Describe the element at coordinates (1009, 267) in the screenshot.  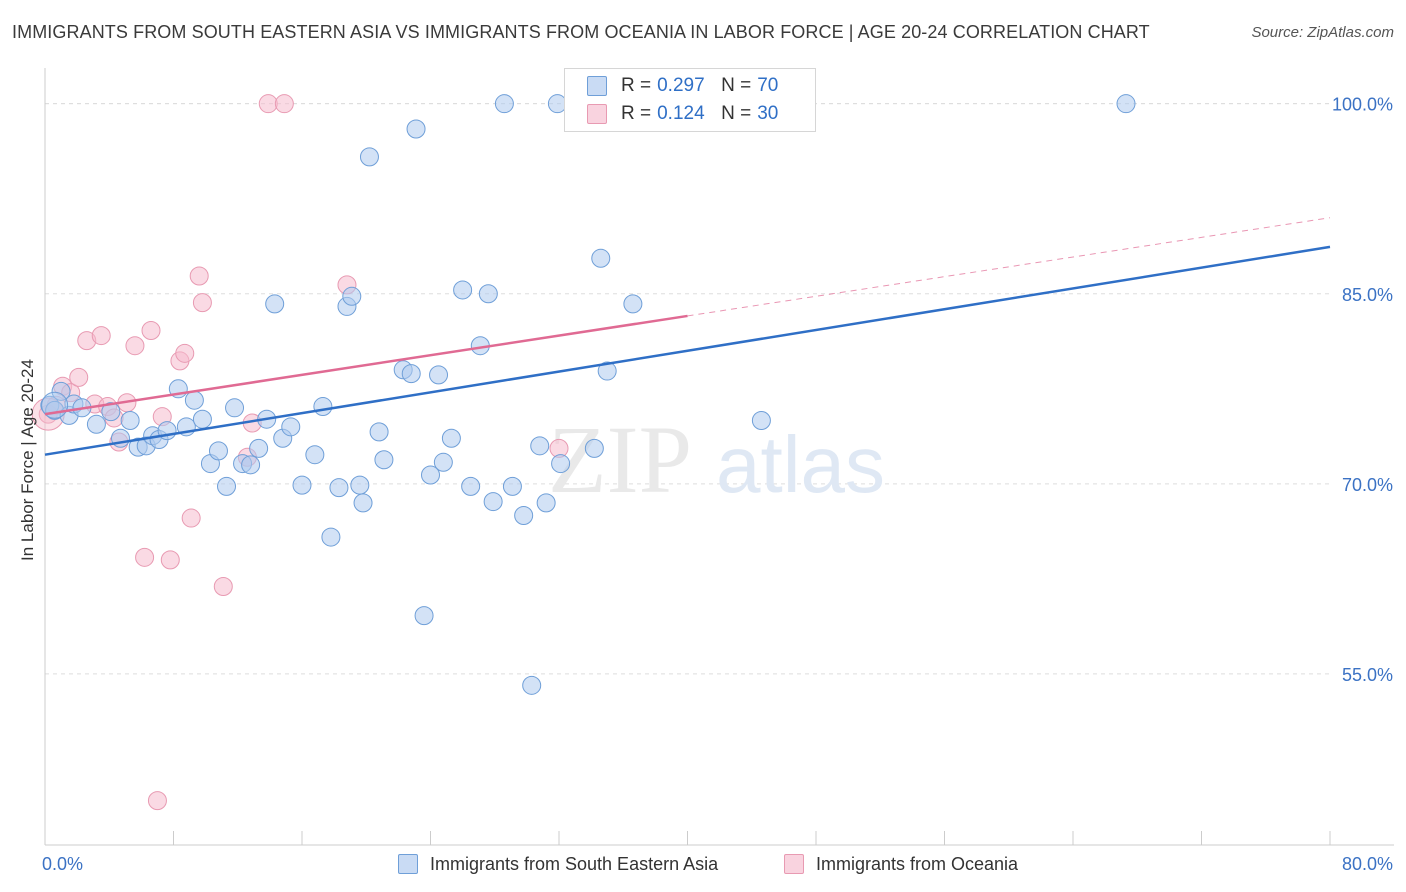
I see `oceania-trend-extension` at that location.